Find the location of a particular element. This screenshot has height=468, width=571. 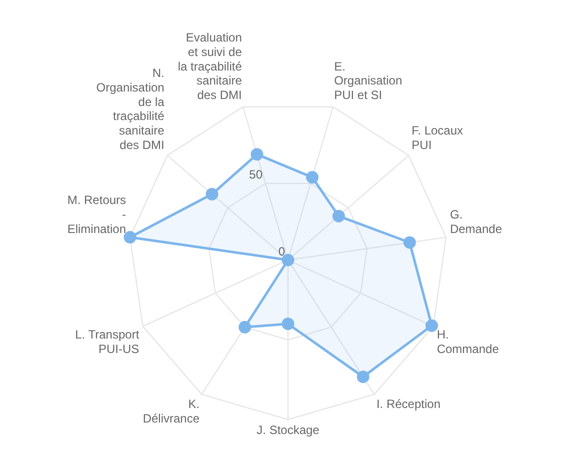

spoke-label: Evaluation et suivi de la traçabilité sanitaire des DMI is located at coordinates (210, 66).